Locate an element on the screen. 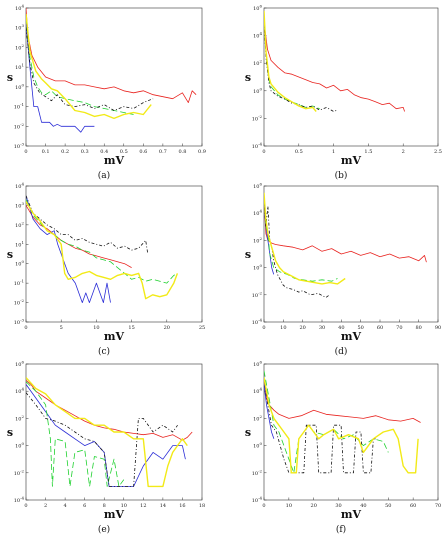 This screenshot has width=444, height=550. x-tick-label: 18 is located at coordinates (202, 506).